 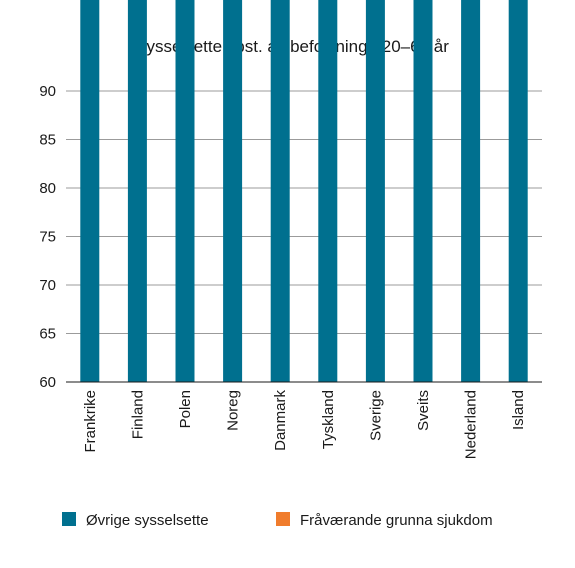 I want to click on legend-label: Øvrige sysselsette, so click(x=147, y=520).